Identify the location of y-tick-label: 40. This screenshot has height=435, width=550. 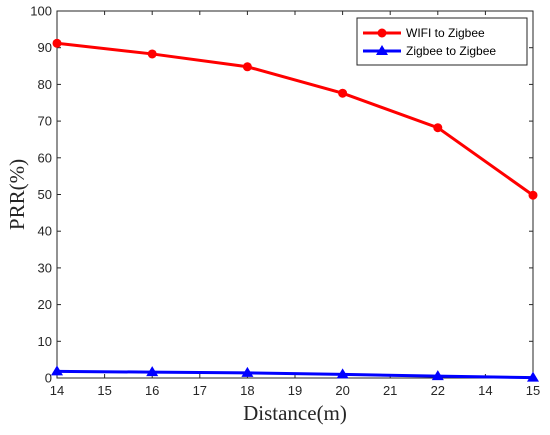
(45, 231).